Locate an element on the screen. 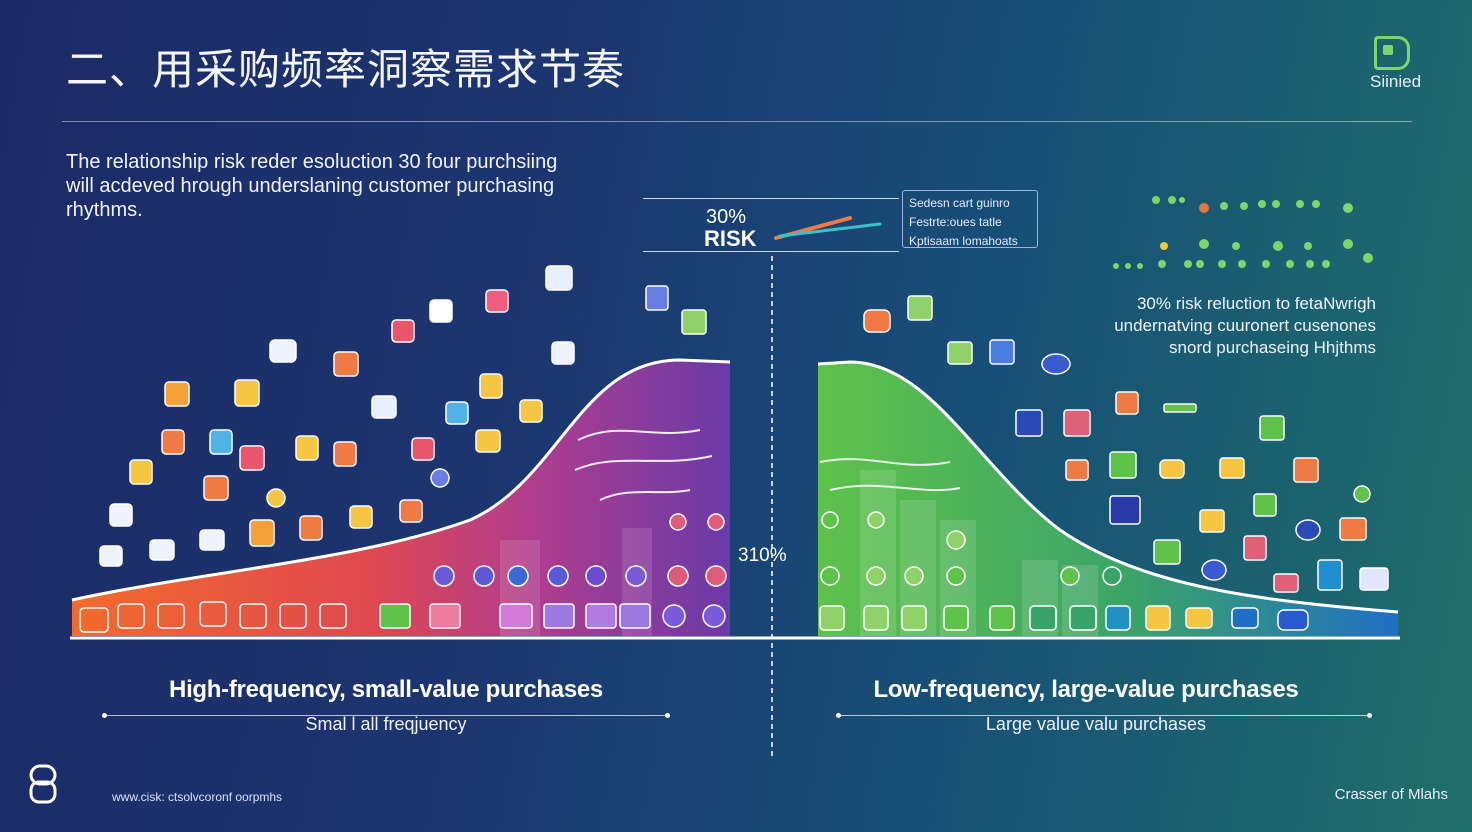 The height and width of the screenshot is (832, 1472). note-line: Kptisaam lomahoats is located at coordinates (963, 241).